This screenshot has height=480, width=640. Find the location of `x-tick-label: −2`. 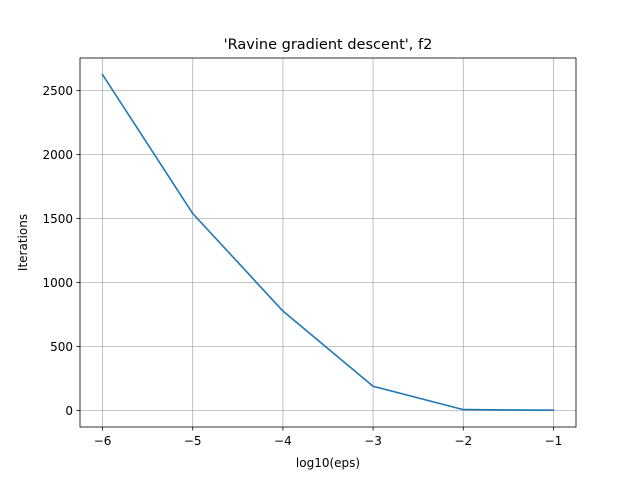

x-tick-label: −2 is located at coordinates (463, 441).